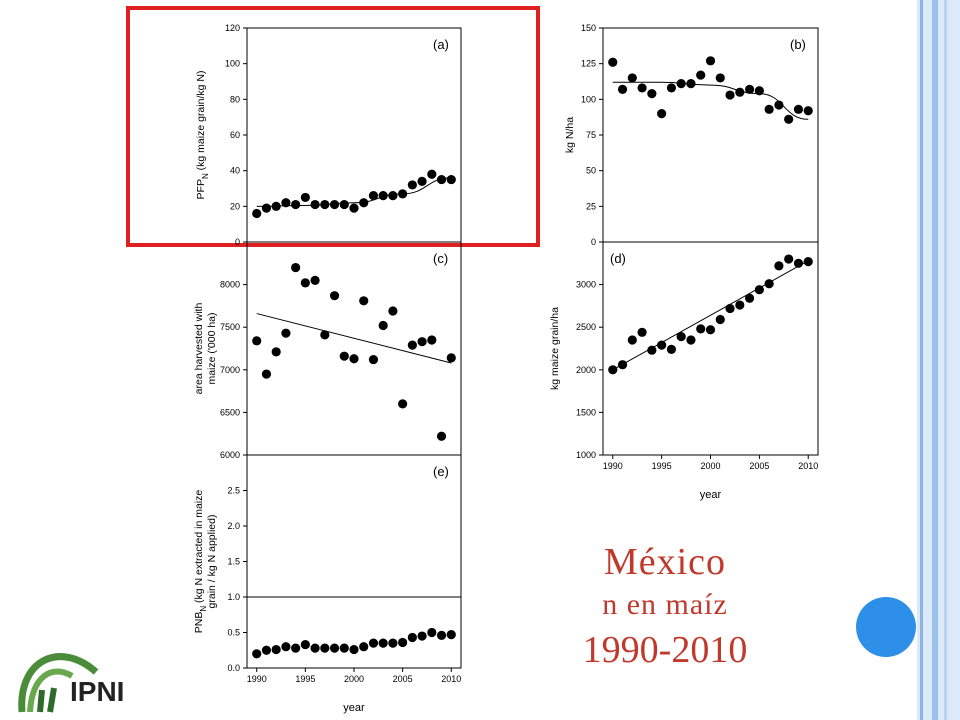 Image resolution: width=960 pixels, height=720 pixels. I want to click on panel-d, so click(709, 350).